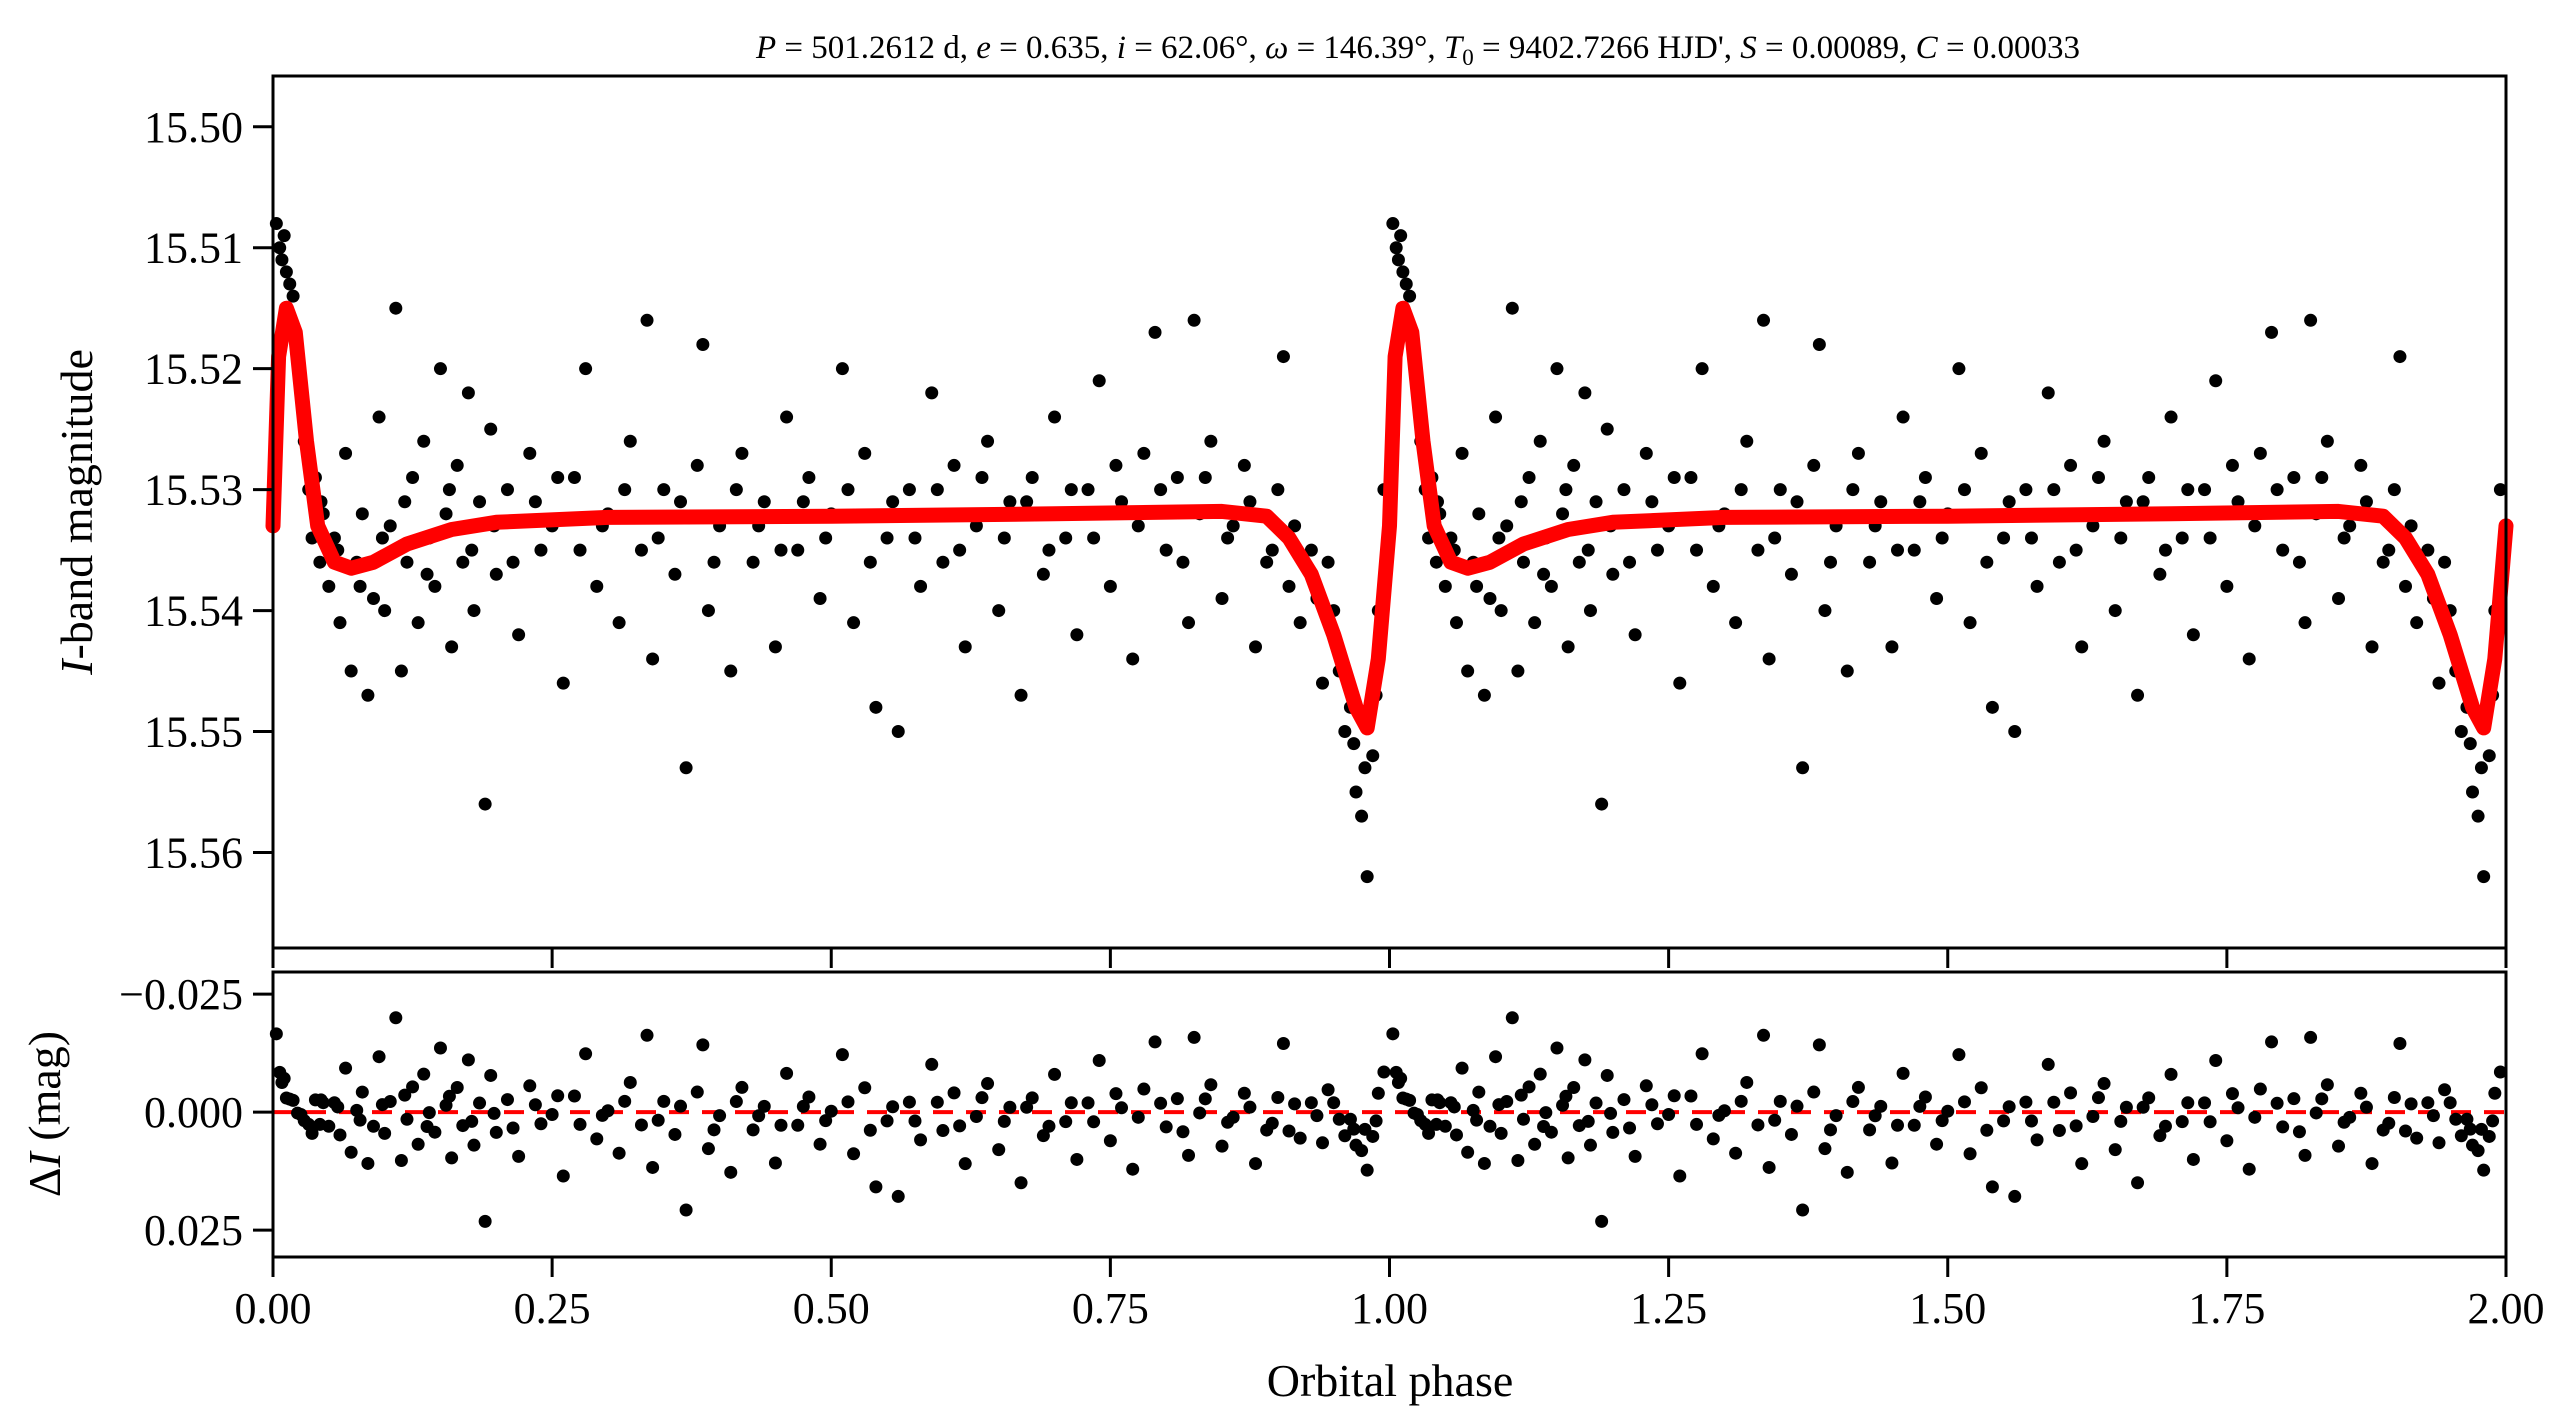 The height and width of the screenshot is (1428, 2563). What do you see at coordinates (1836, 48) in the screenshot?
I see `title-part: = 0.00089,` at bounding box center [1836, 48].